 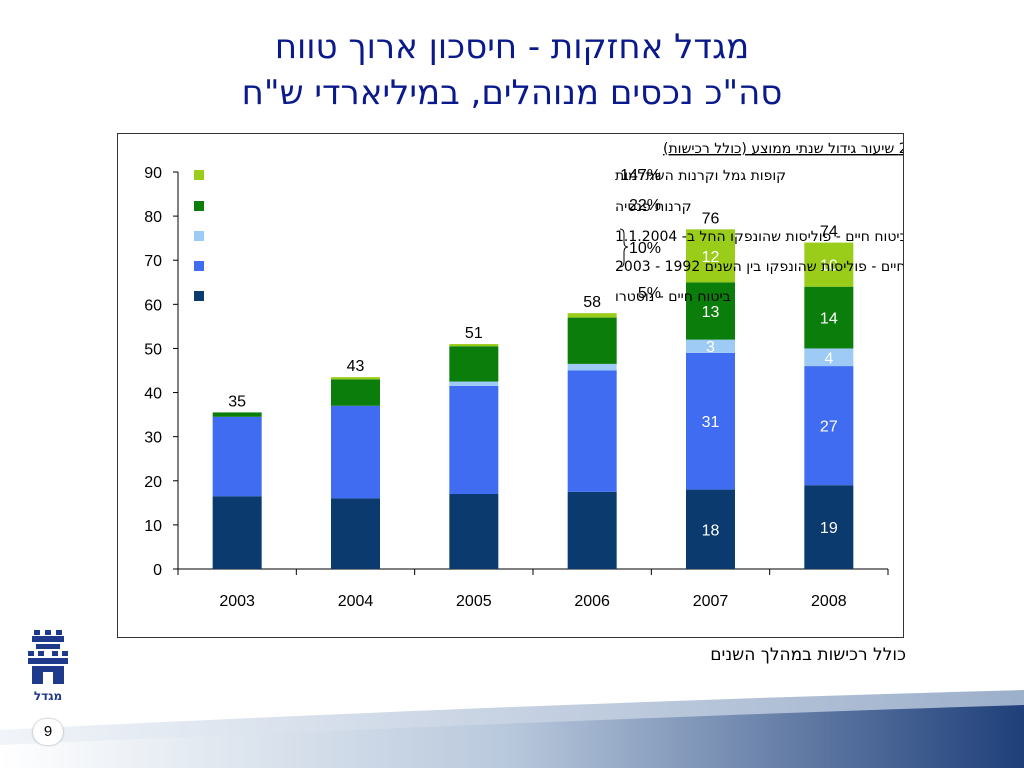 I want to click on y-tick-label: 0, so click(x=157, y=570).